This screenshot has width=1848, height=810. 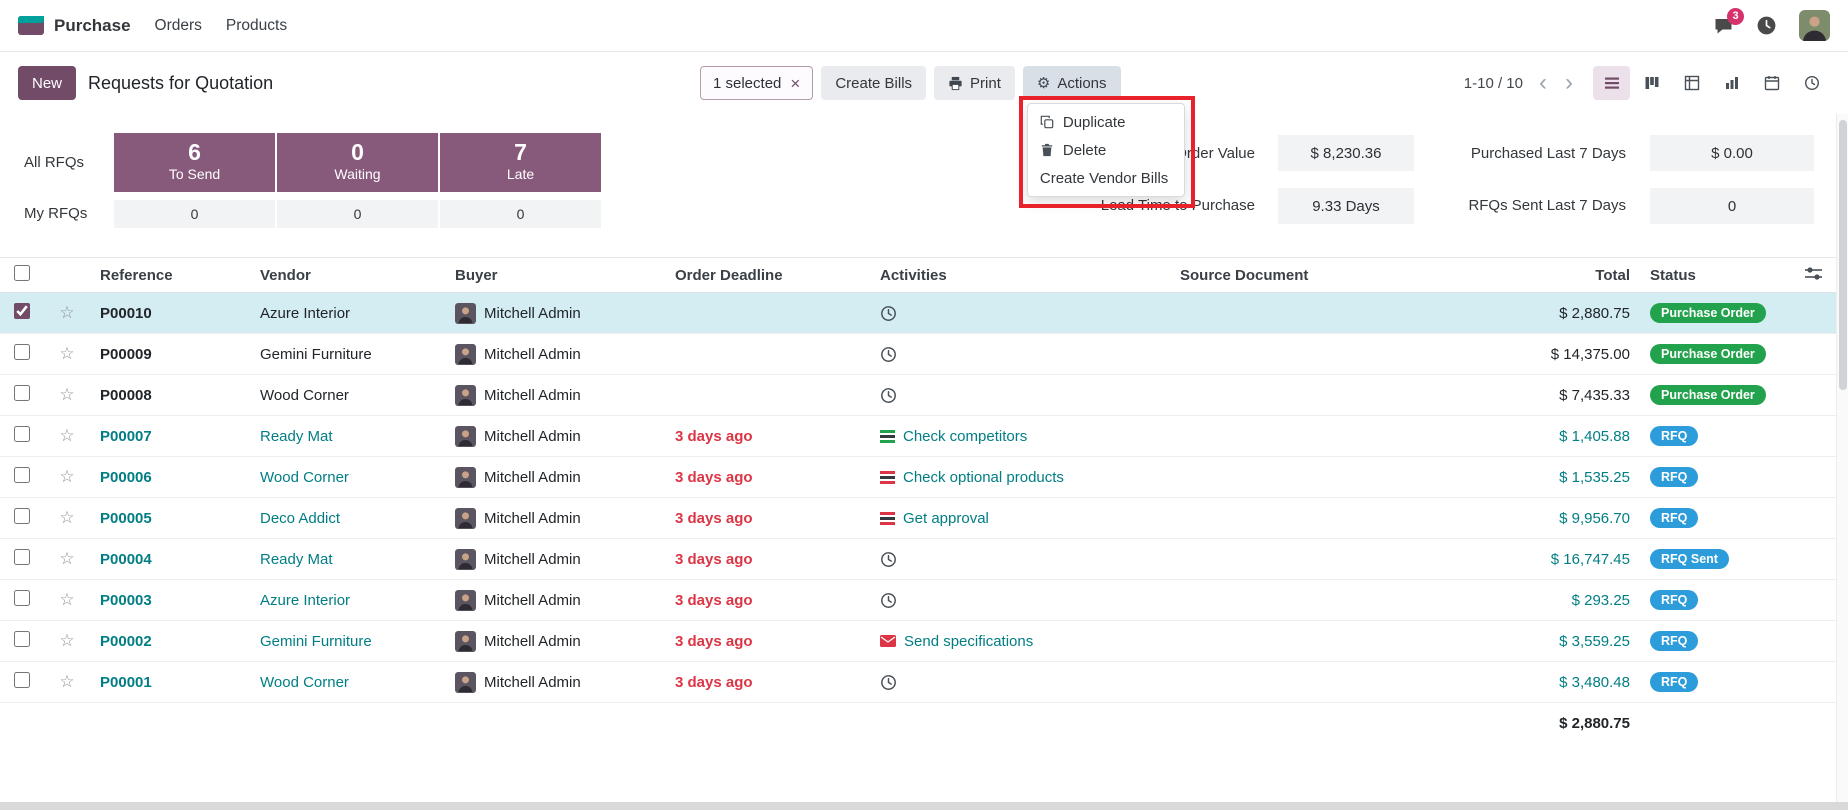 I want to click on pivot-view-icon, so click(x=1691, y=83).